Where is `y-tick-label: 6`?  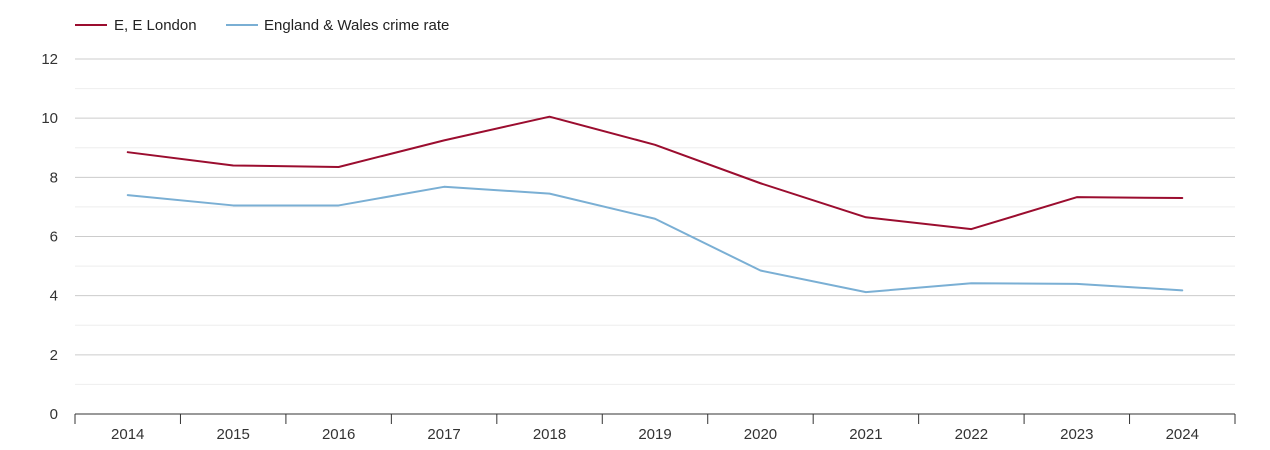
y-tick-label: 6 is located at coordinates (54, 237).